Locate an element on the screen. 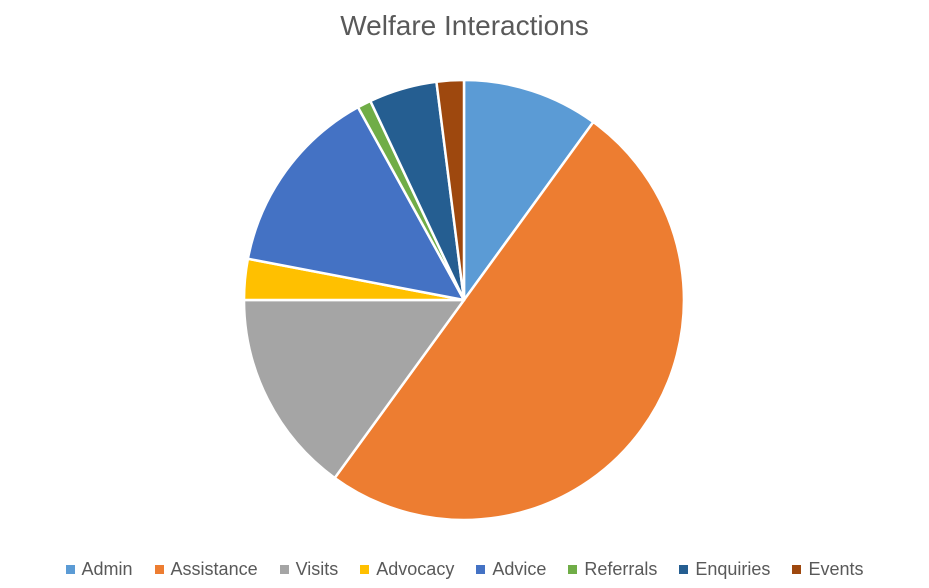 The width and height of the screenshot is (929, 588). legend-label-advice: Advice is located at coordinates (519, 568).